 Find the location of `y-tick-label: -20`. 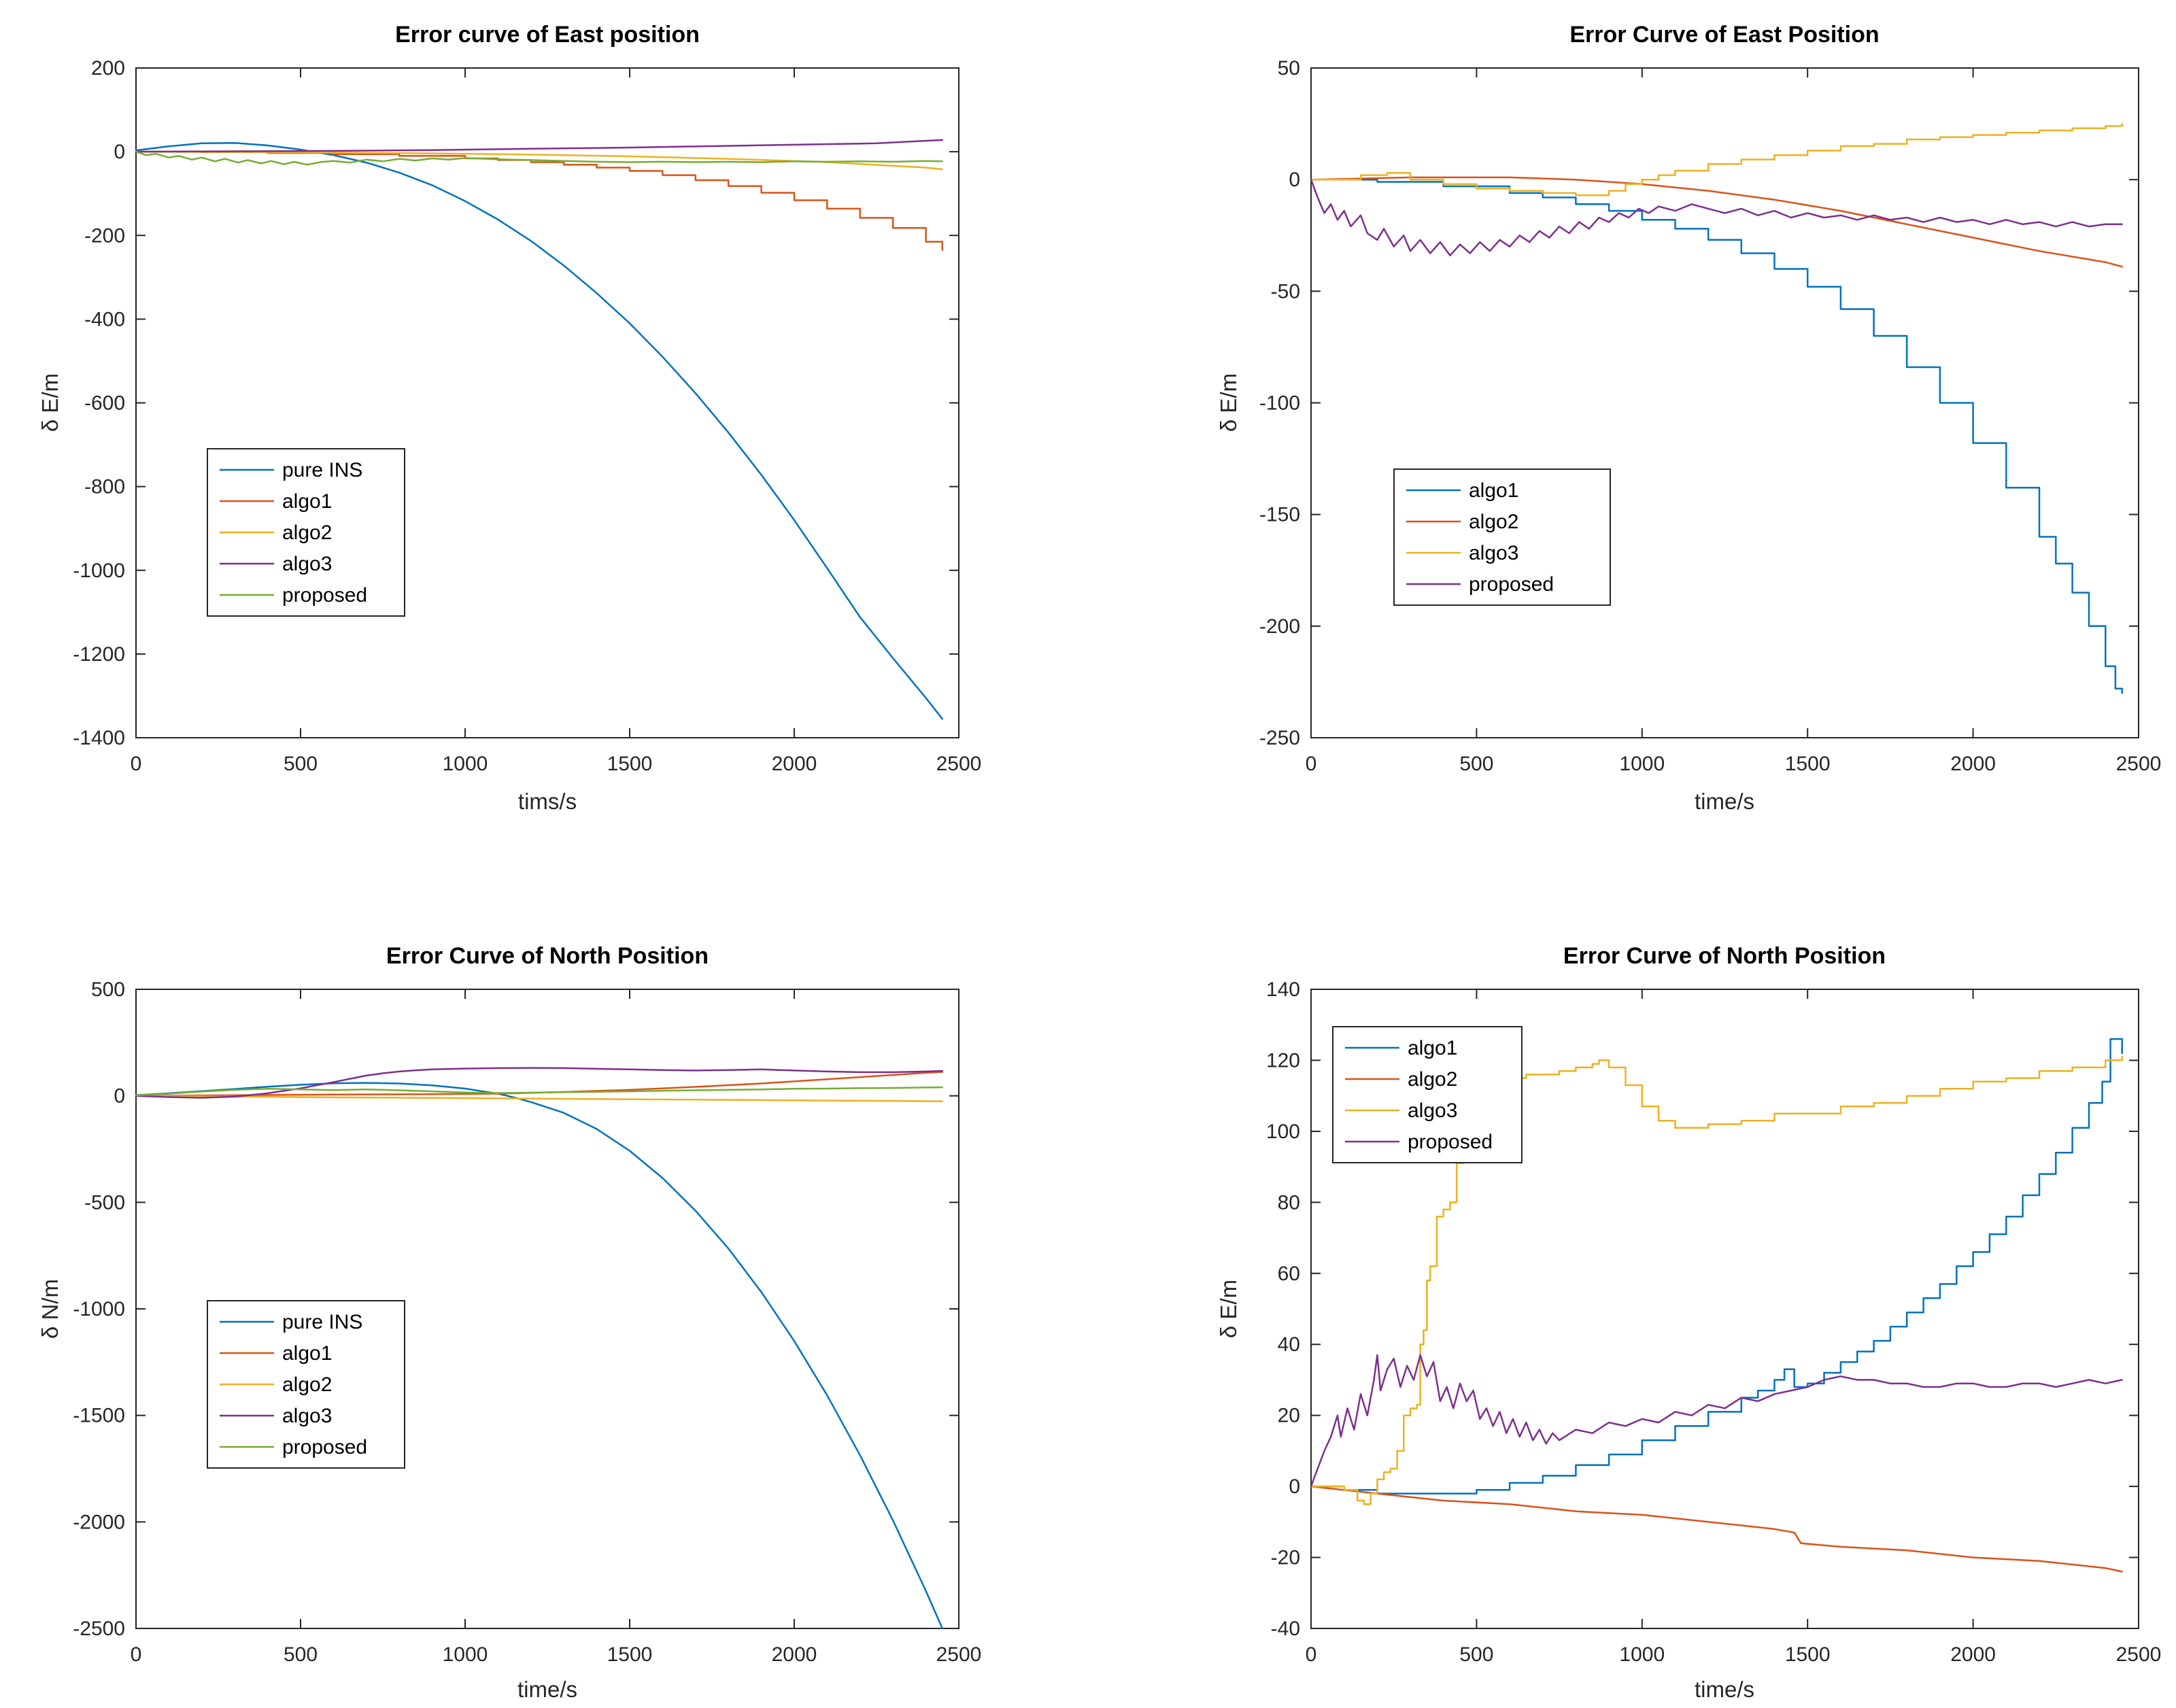

y-tick-label: -20 is located at coordinates (1286, 1558).